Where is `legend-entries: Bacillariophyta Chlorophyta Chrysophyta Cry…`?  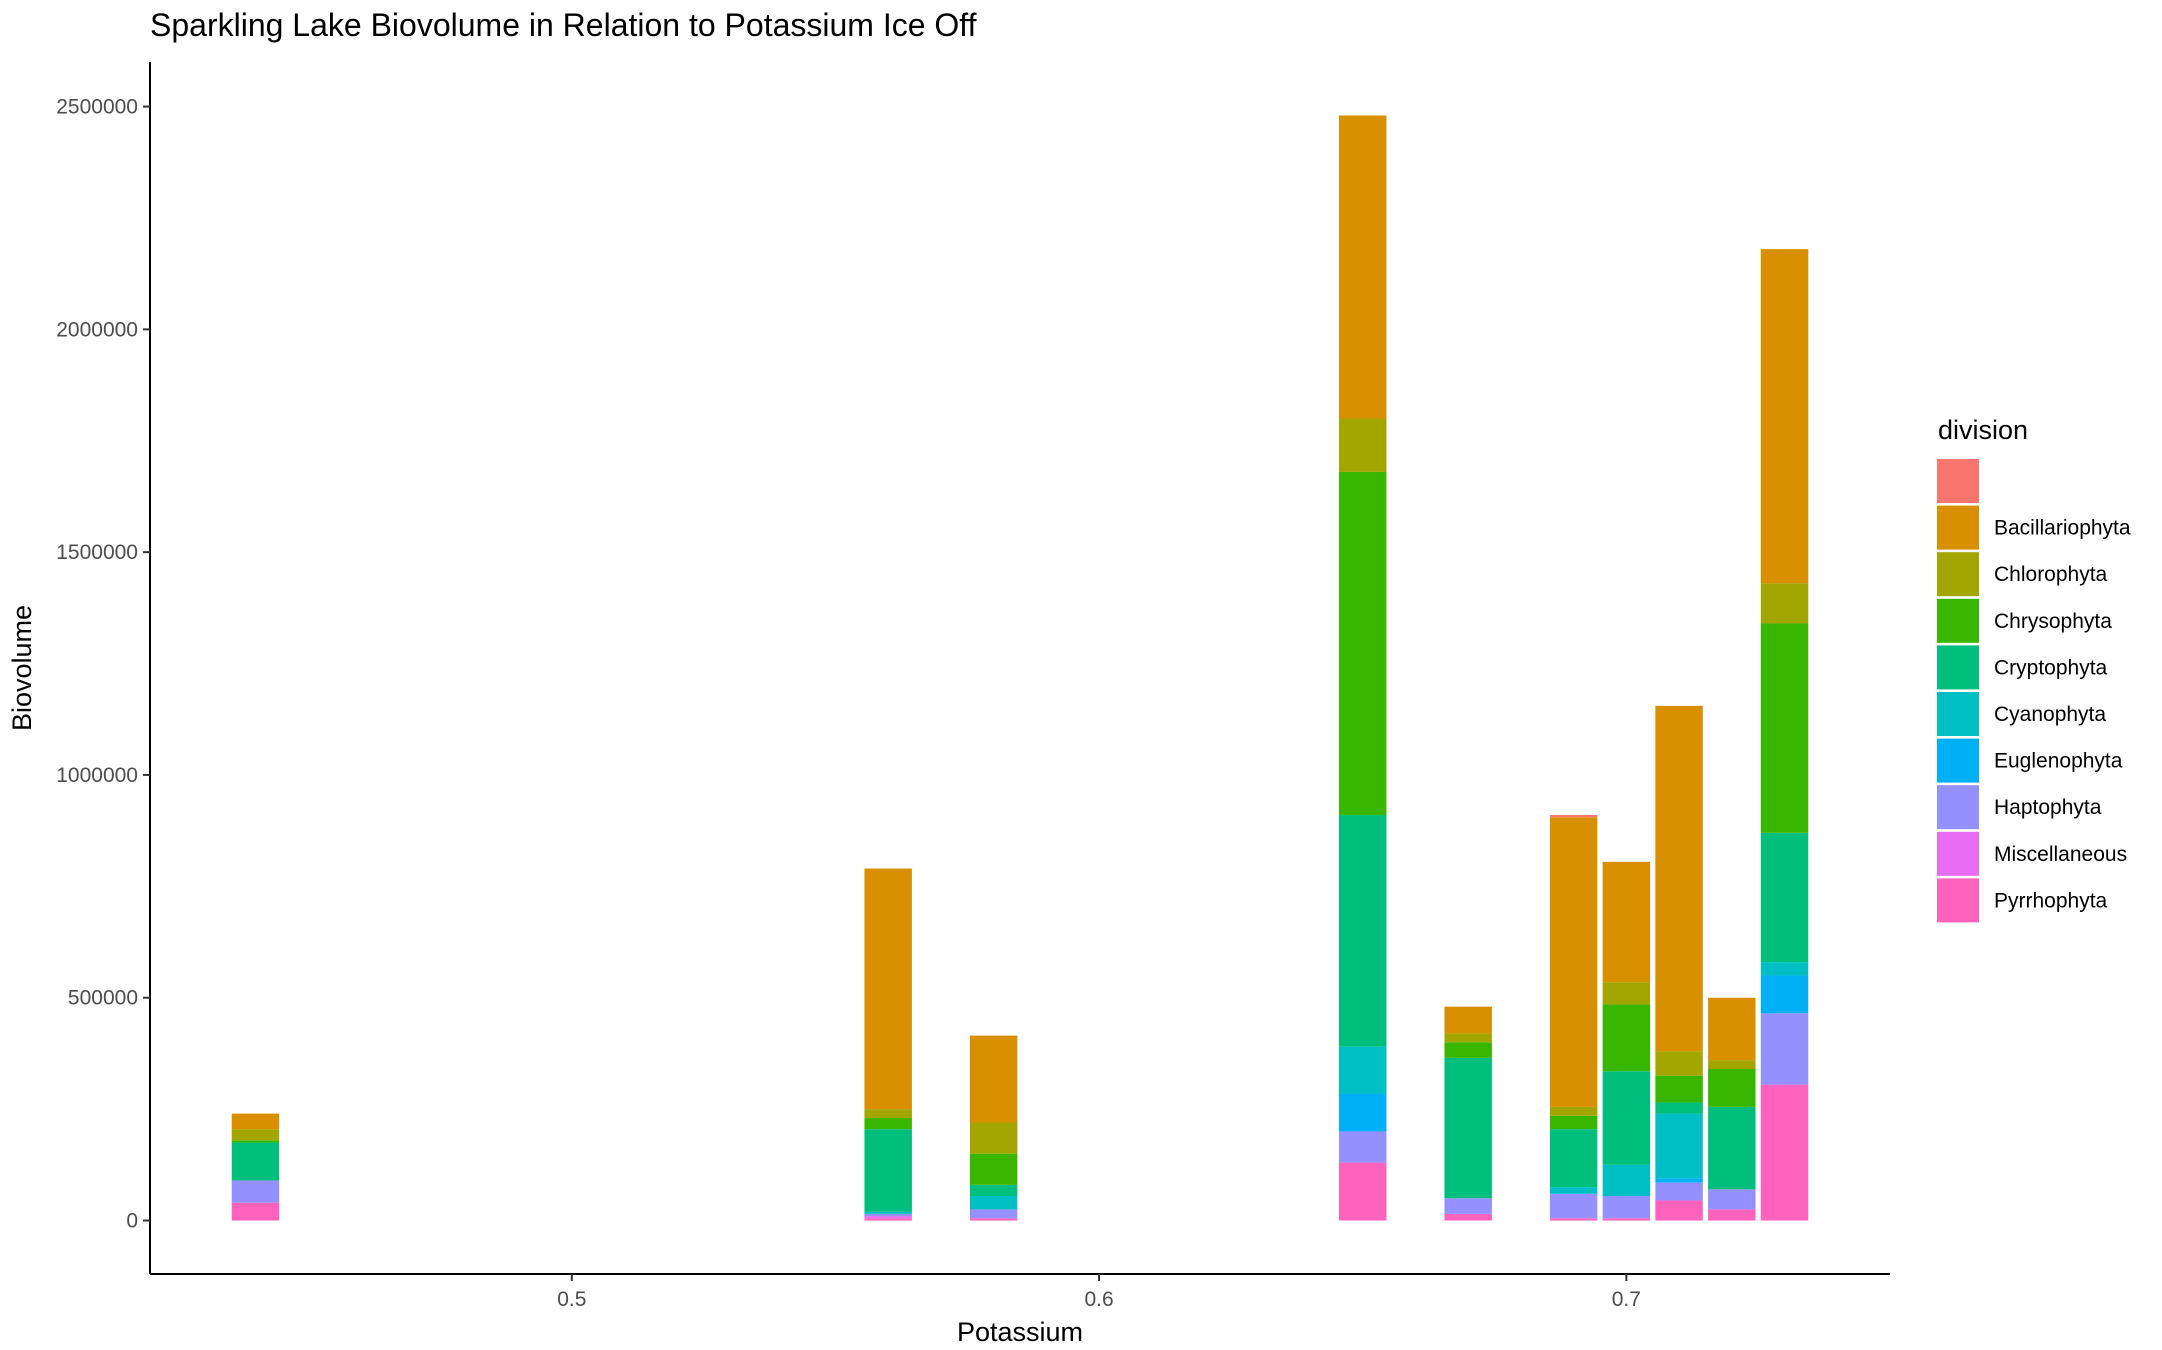 legend-entries: Bacillariophyta Chlorophyta Chrysophyta Cry… is located at coordinates (2034, 691).